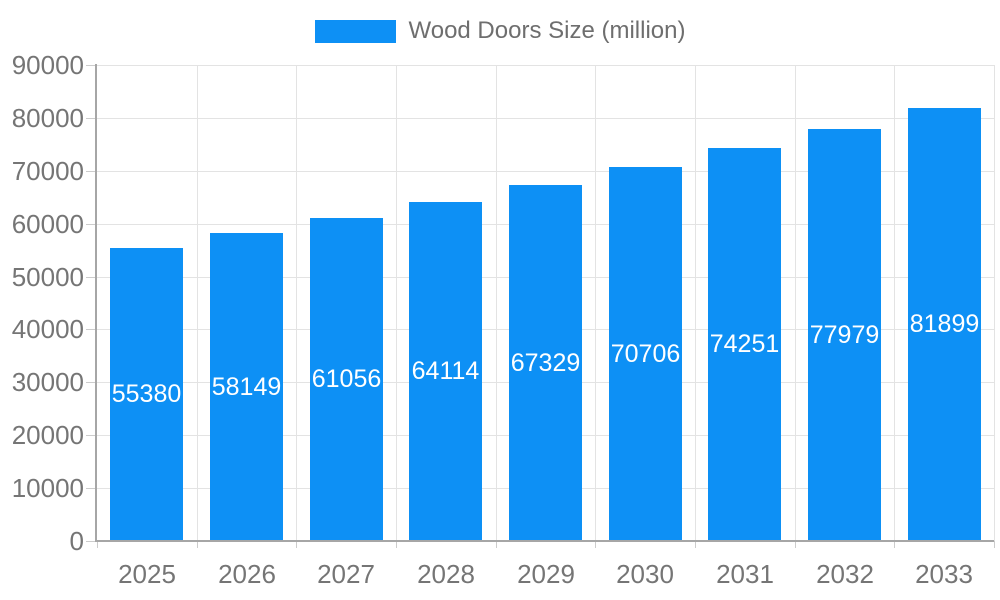 The width and height of the screenshot is (1000, 600). Describe the element at coordinates (47, 277) in the screenshot. I see `y-axis-tick-label: 50000` at that location.